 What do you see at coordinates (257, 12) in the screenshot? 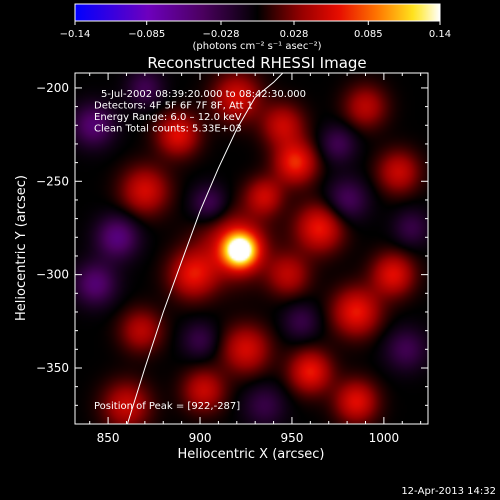
I see `colorbar` at bounding box center [257, 12].